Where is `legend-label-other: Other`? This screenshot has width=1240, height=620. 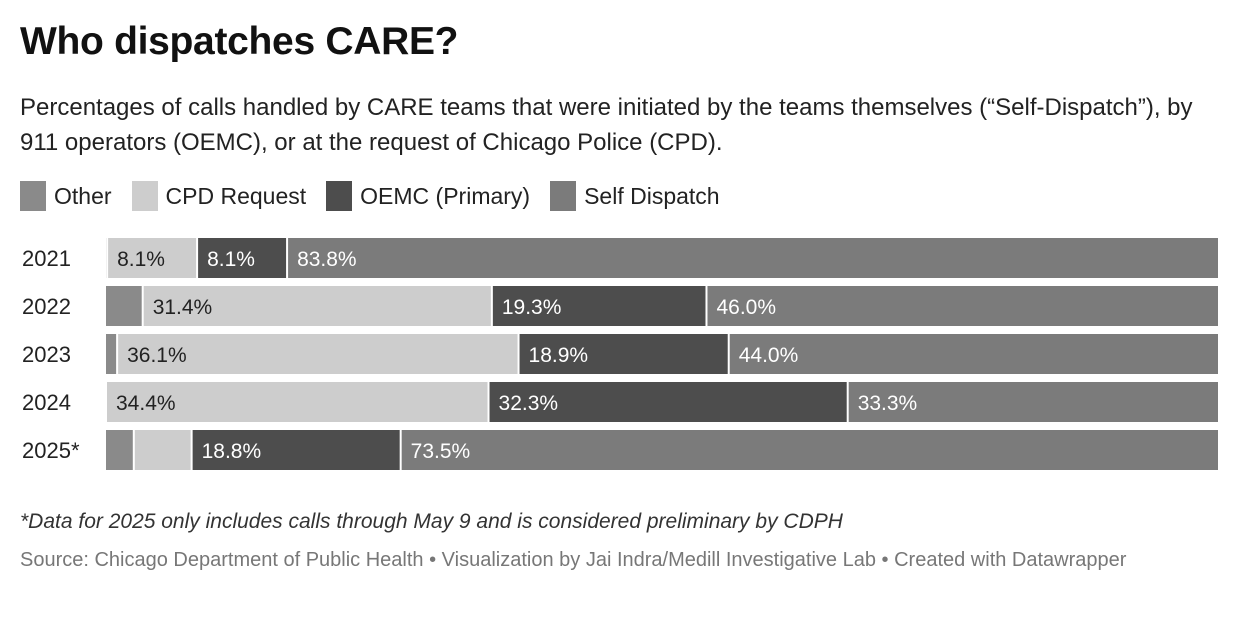 legend-label-other: Other is located at coordinates (83, 195).